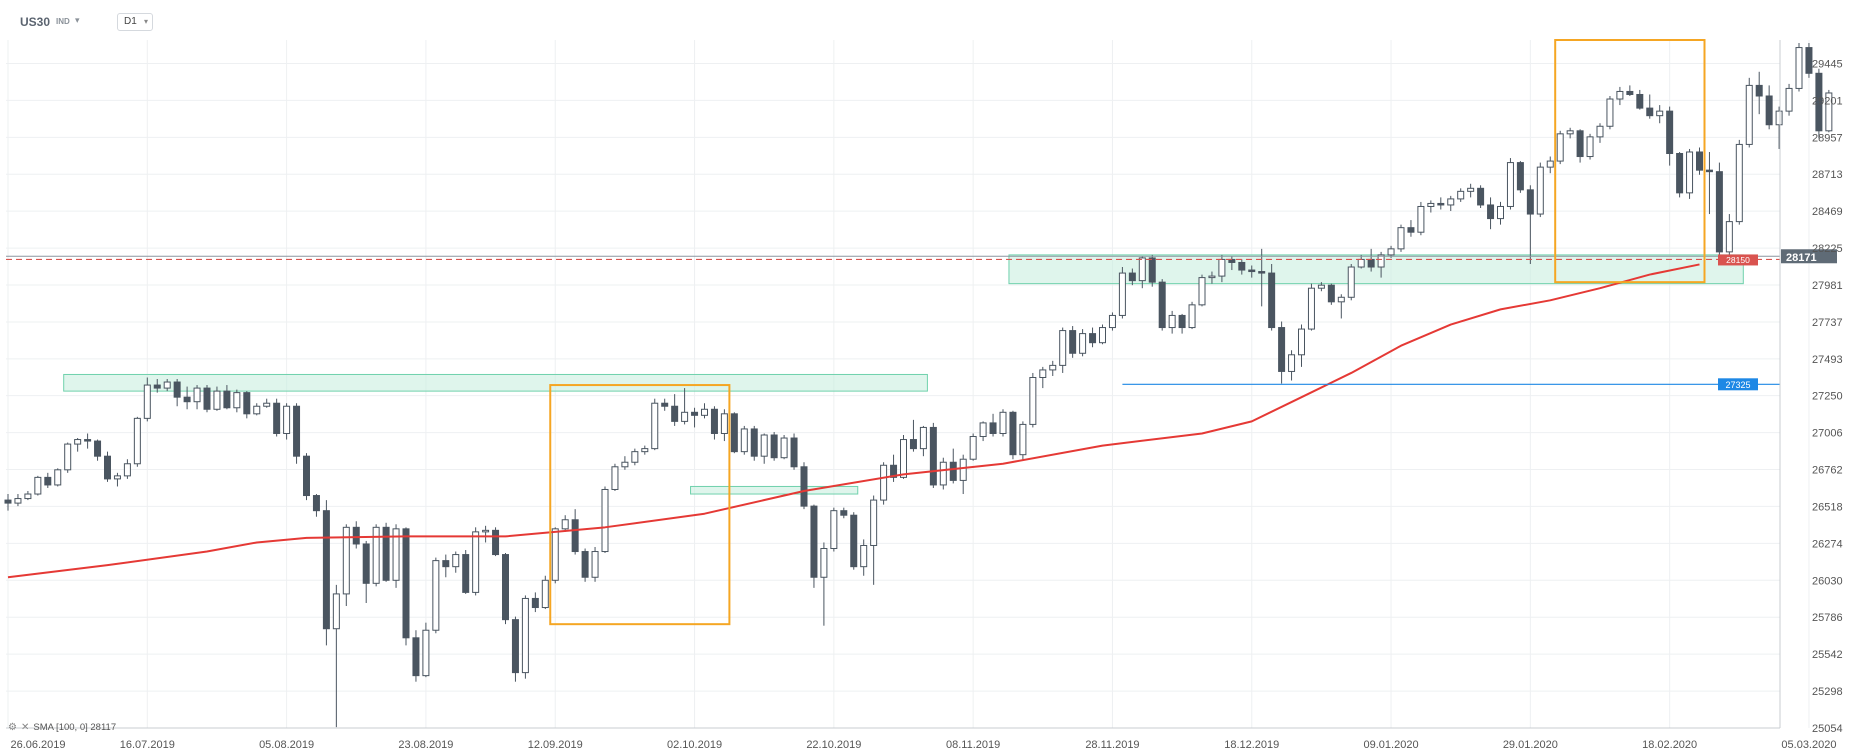 The height and width of the screenshot is (756, 1866). What do you see at coordinates (1827, 286) in the screenshot?
I see `y-tick-label: 27981` at bounding box center [1827, 286].